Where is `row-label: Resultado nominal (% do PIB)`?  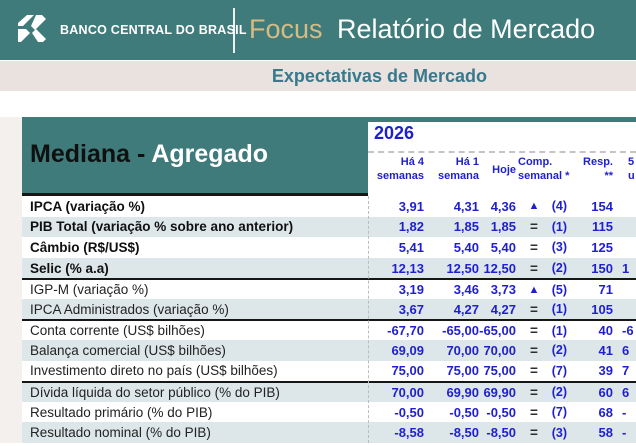
row-label: Resultado nominal (% do PIB) is located at coordinates (120, 433).